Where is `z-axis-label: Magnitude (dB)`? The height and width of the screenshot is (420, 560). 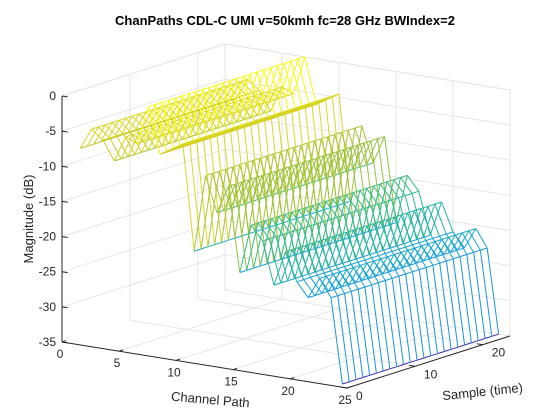
z-axis-label: Magnitude (dB) is located at coordinates (28, 219).